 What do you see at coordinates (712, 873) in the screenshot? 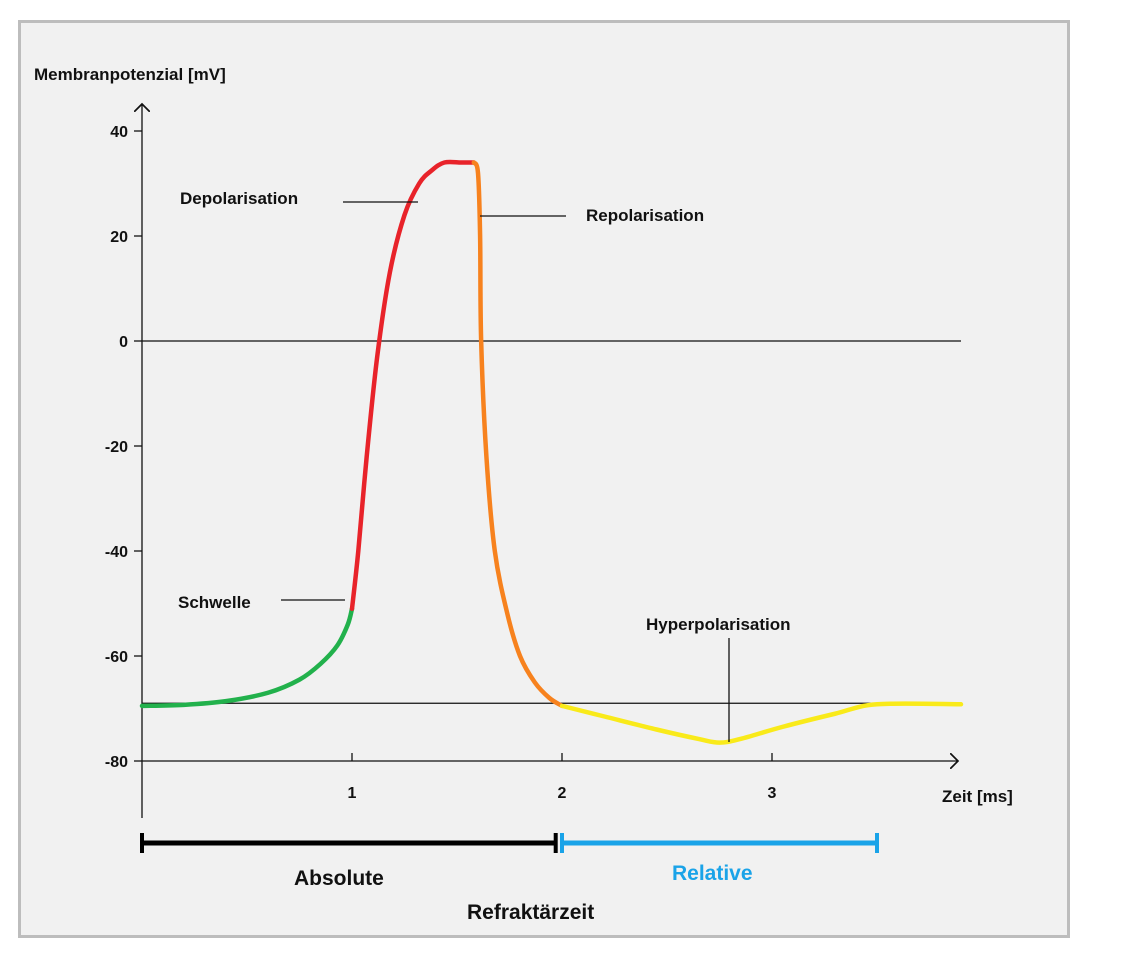
I see `relative-label: Relative` at bounding box center [712, 873].